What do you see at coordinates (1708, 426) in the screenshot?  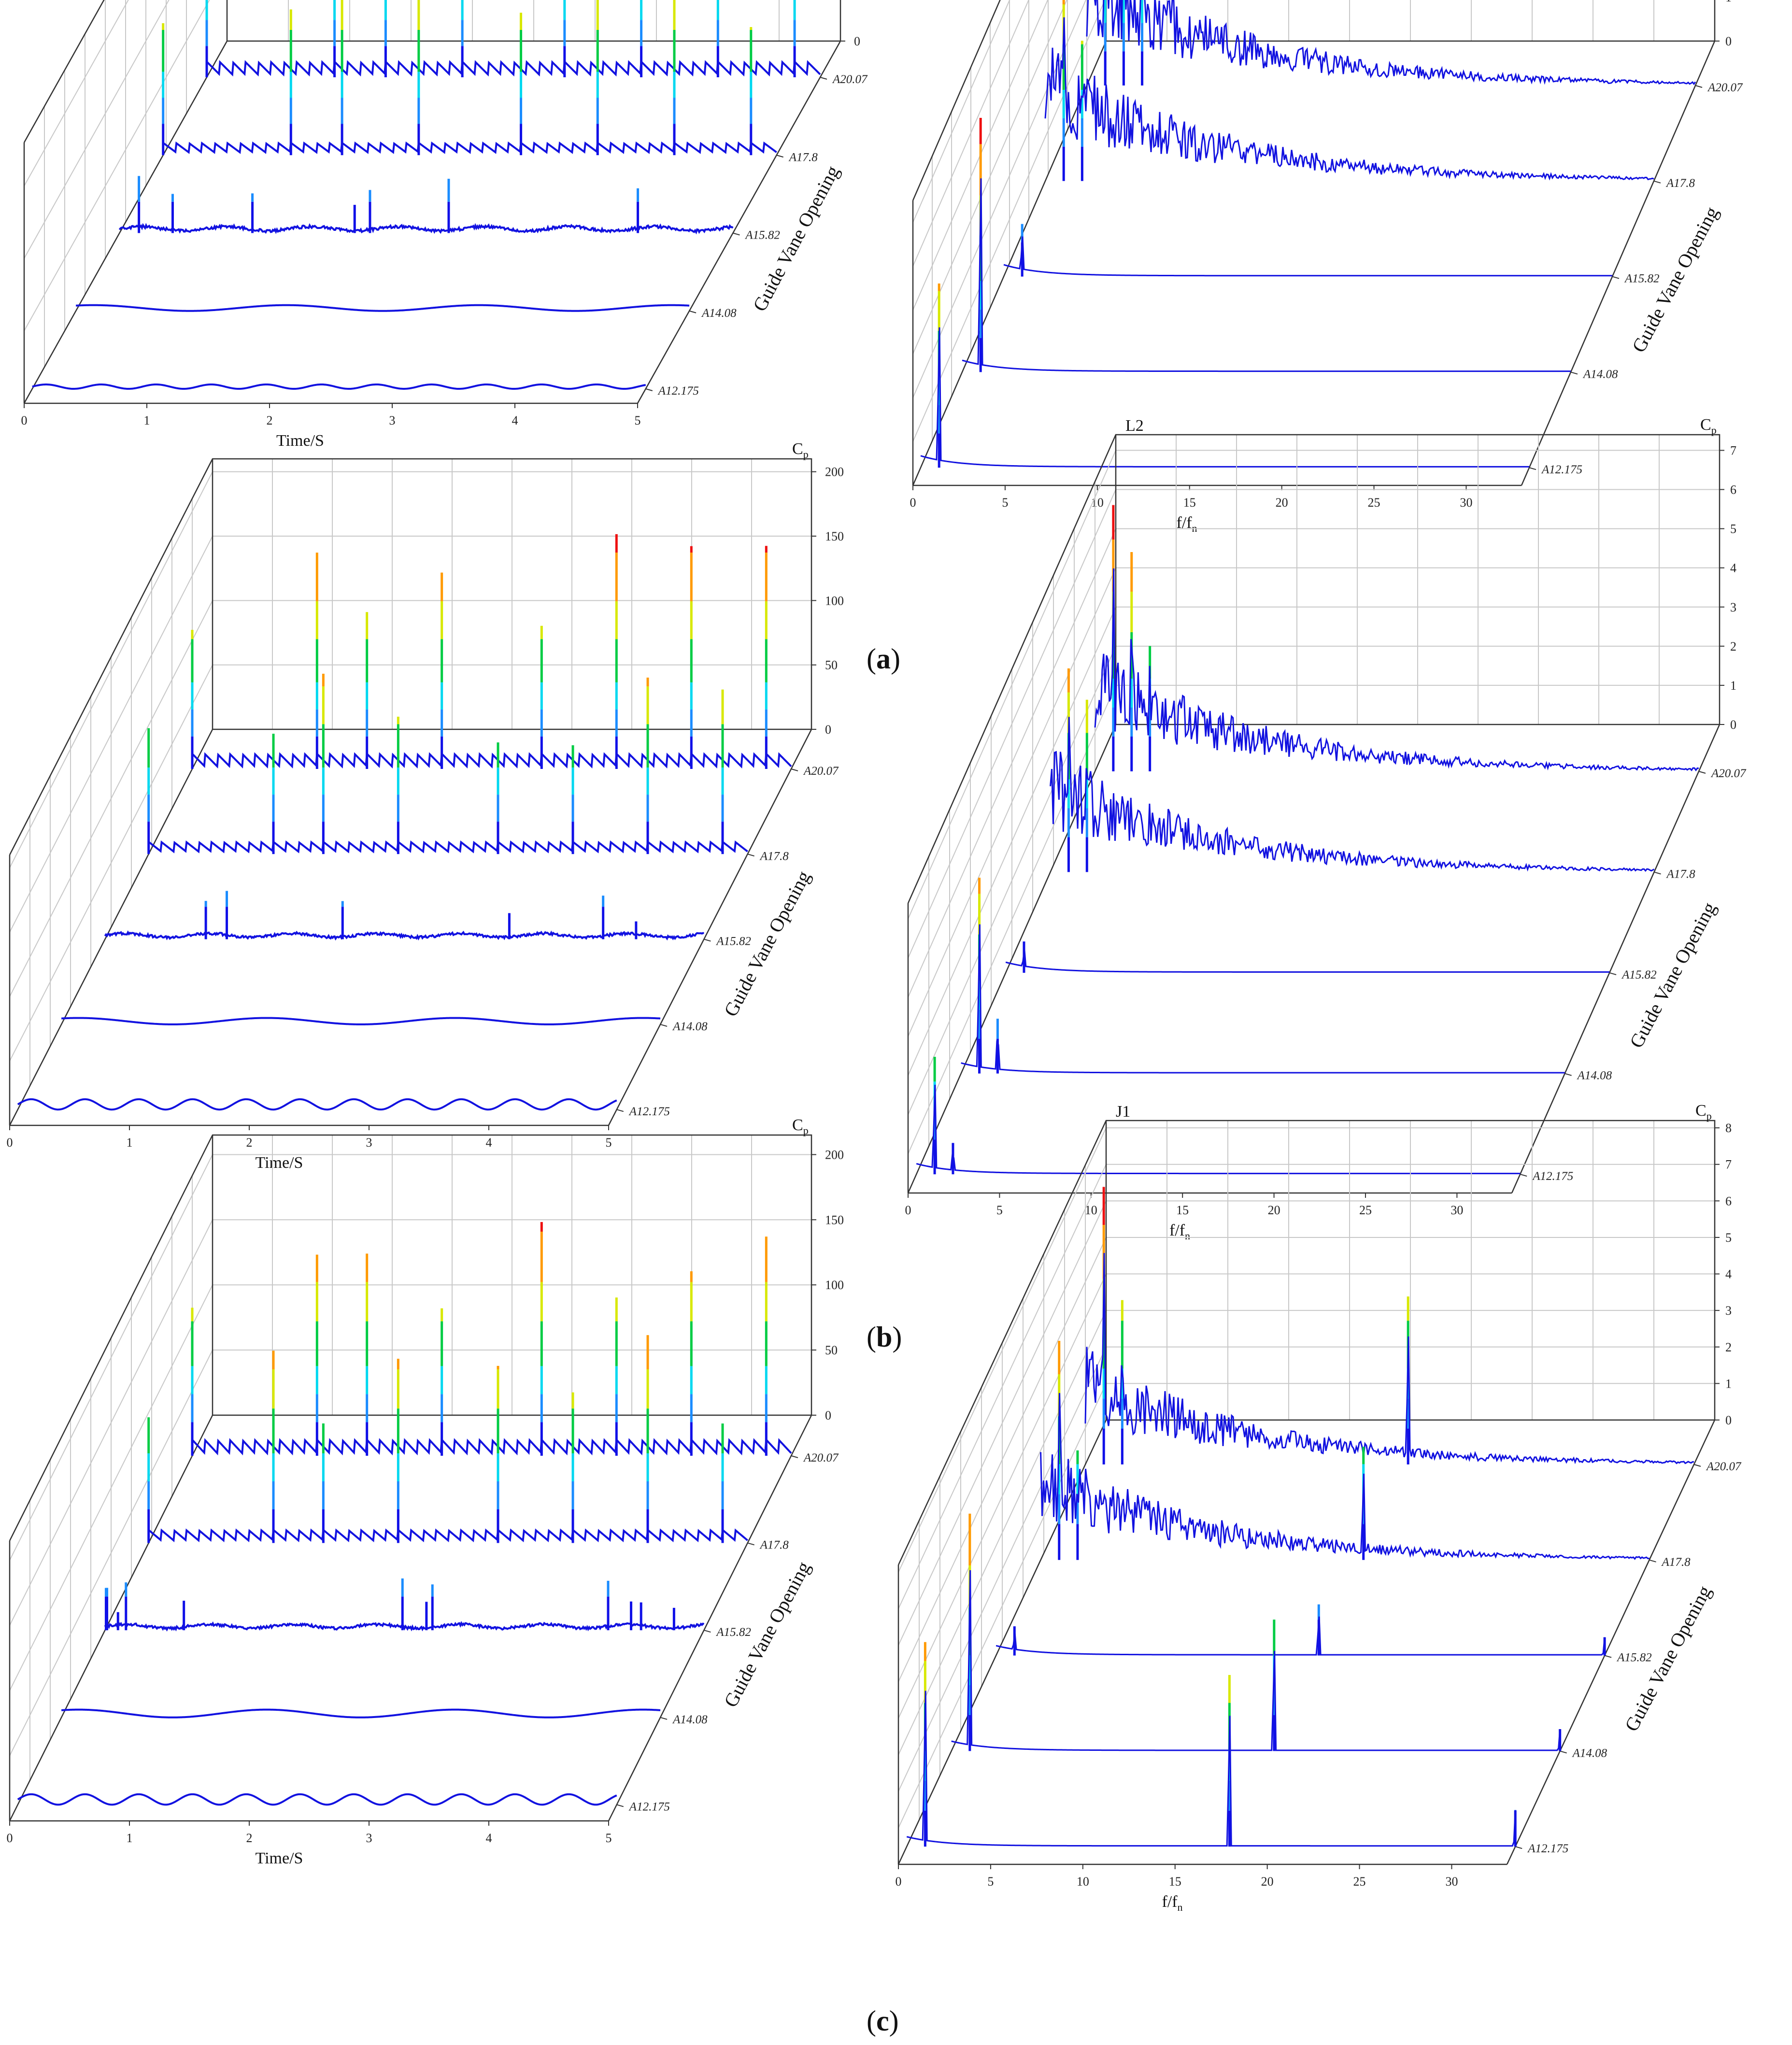 I see `z-axis-title: Cp` at bounding box center [1708, 426].